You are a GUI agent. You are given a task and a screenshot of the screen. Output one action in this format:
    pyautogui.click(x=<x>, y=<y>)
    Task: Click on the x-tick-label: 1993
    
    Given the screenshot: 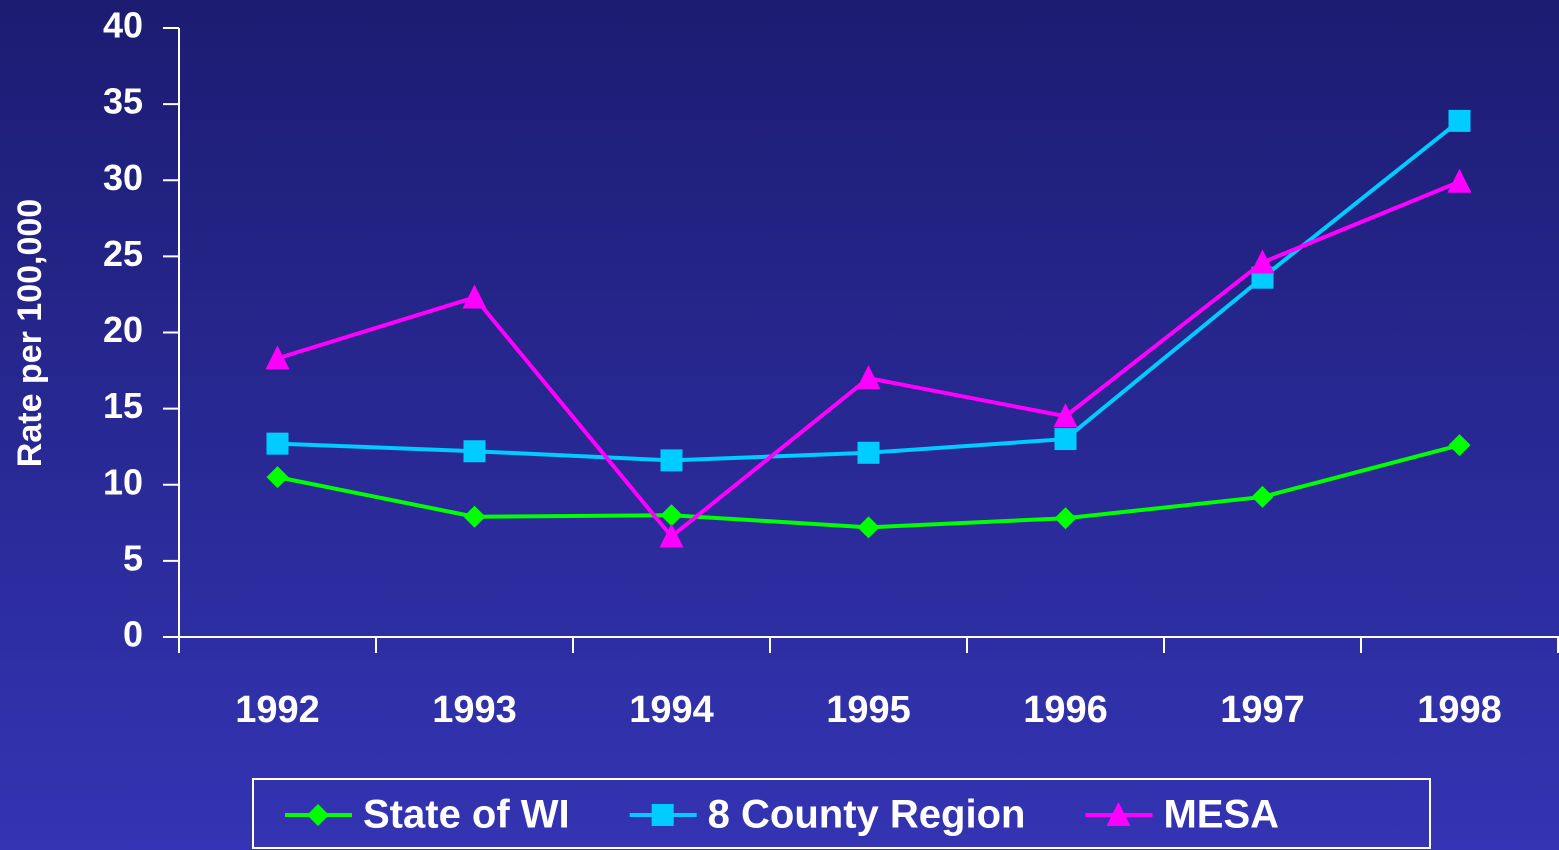 What is the action you would take?
    pyautogui.click(x=474, y=710)
    